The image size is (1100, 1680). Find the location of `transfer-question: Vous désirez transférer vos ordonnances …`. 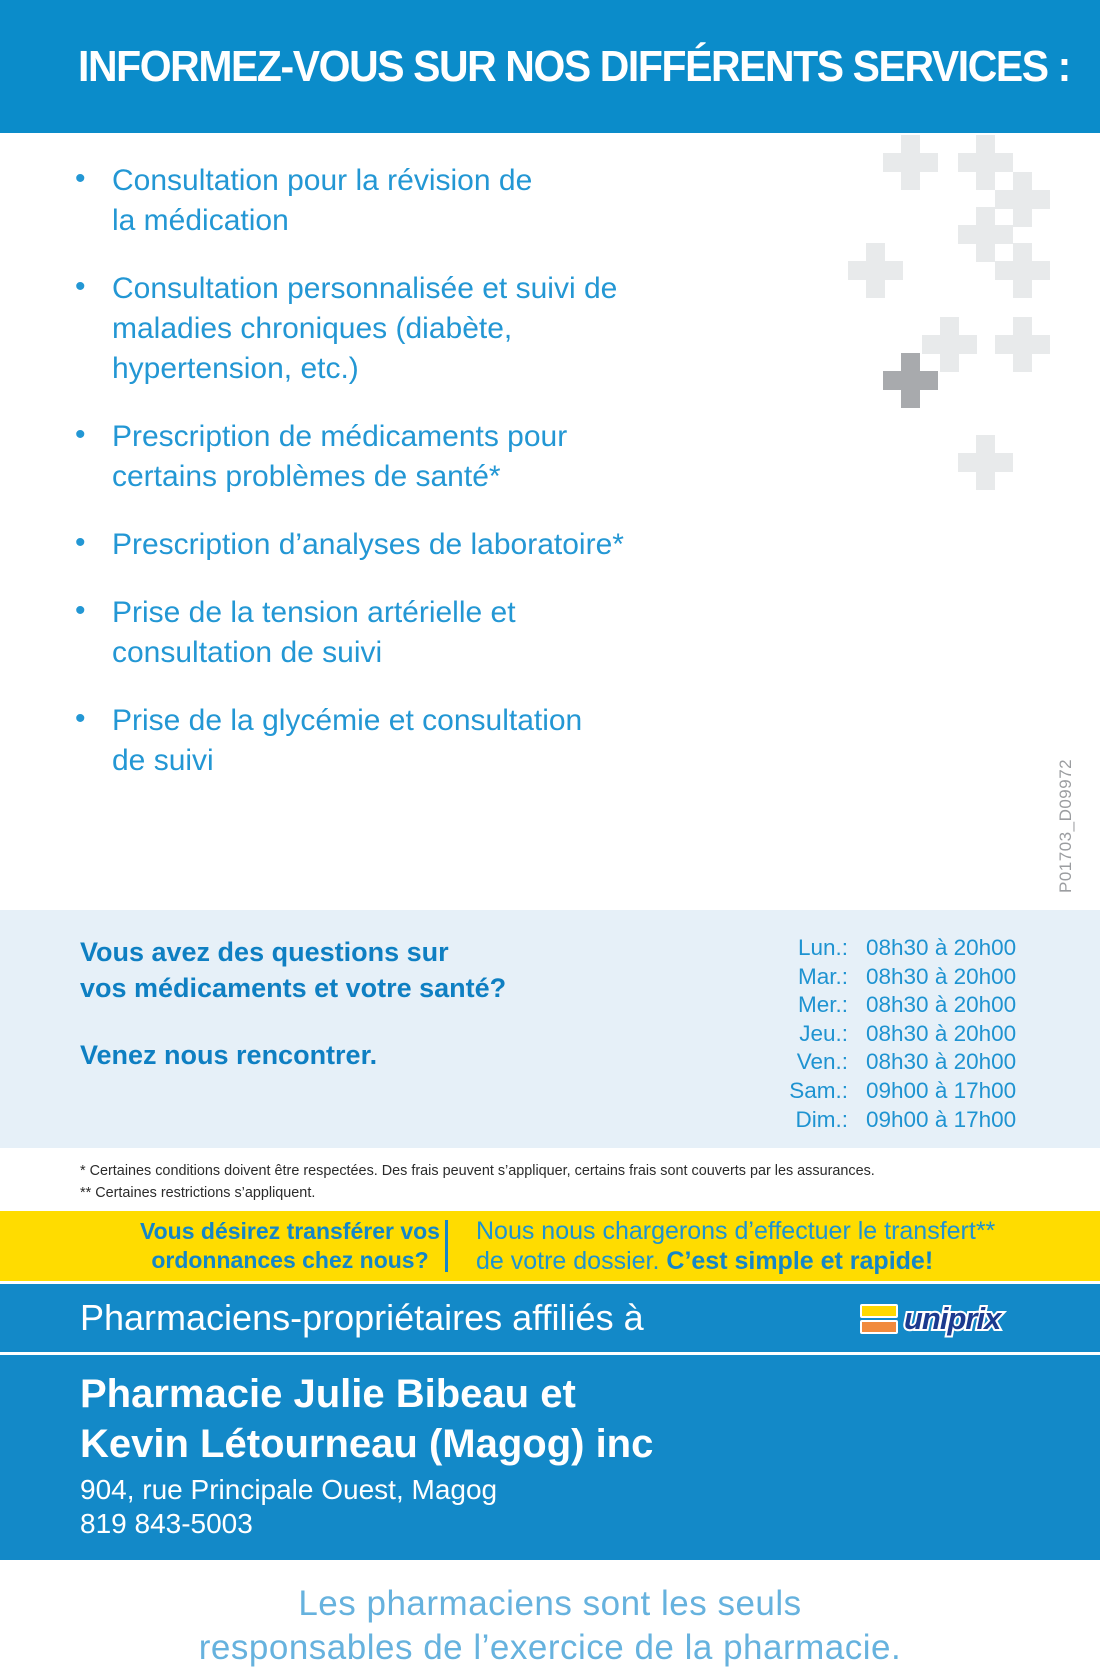

transfer-question: Vous désirez transférer vos ordonnances … is located at coordinates (290, 1246).